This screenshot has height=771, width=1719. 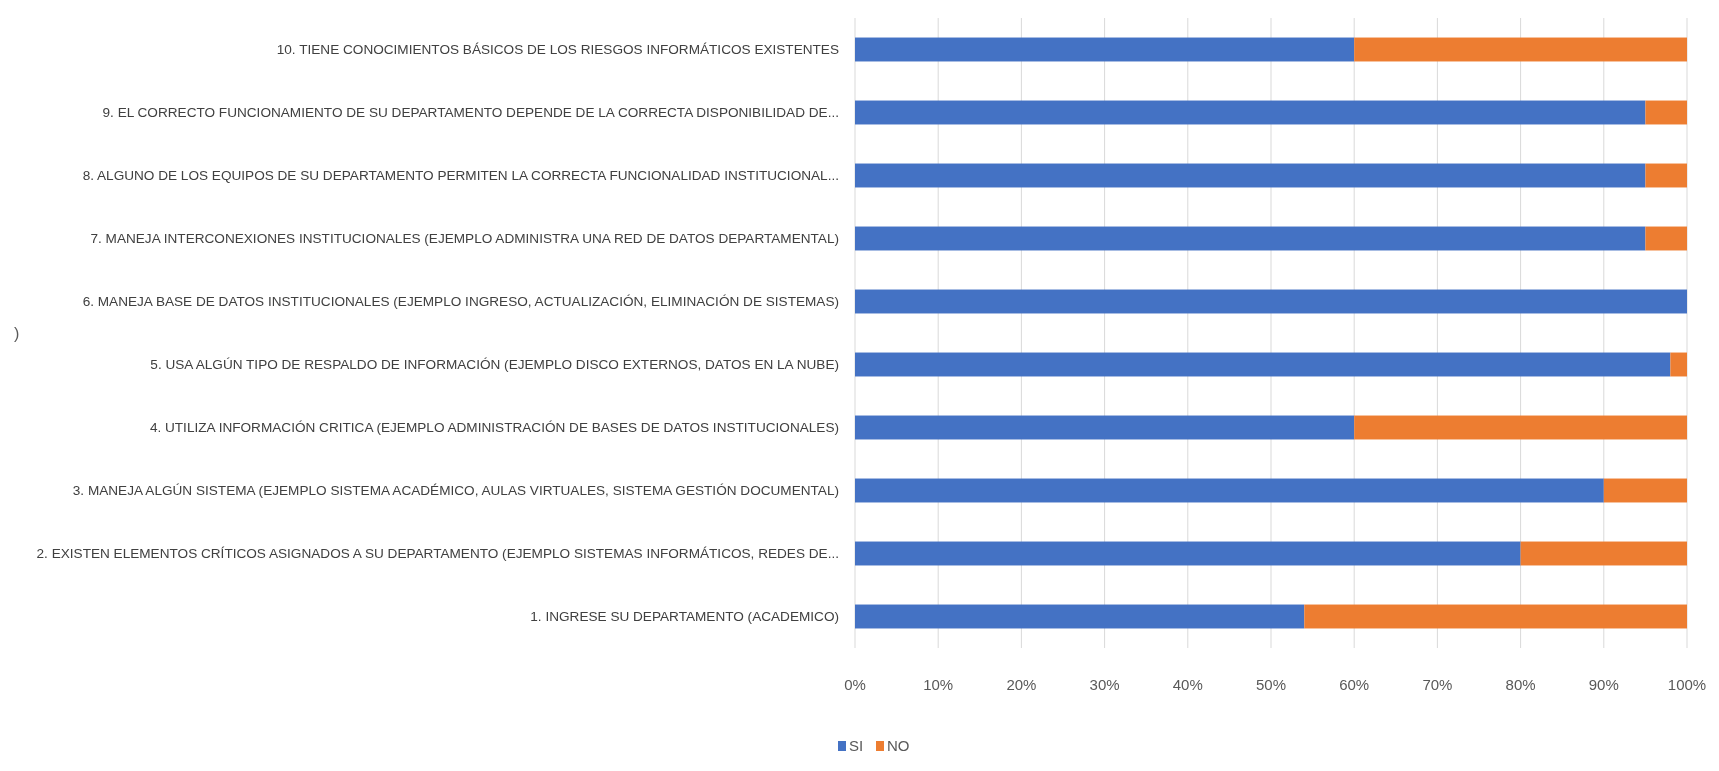 What do you see at coordinates (1354, 684) in the screenshot?
I see `x-tick-label: 60%` at bounding box center [1354, 684].